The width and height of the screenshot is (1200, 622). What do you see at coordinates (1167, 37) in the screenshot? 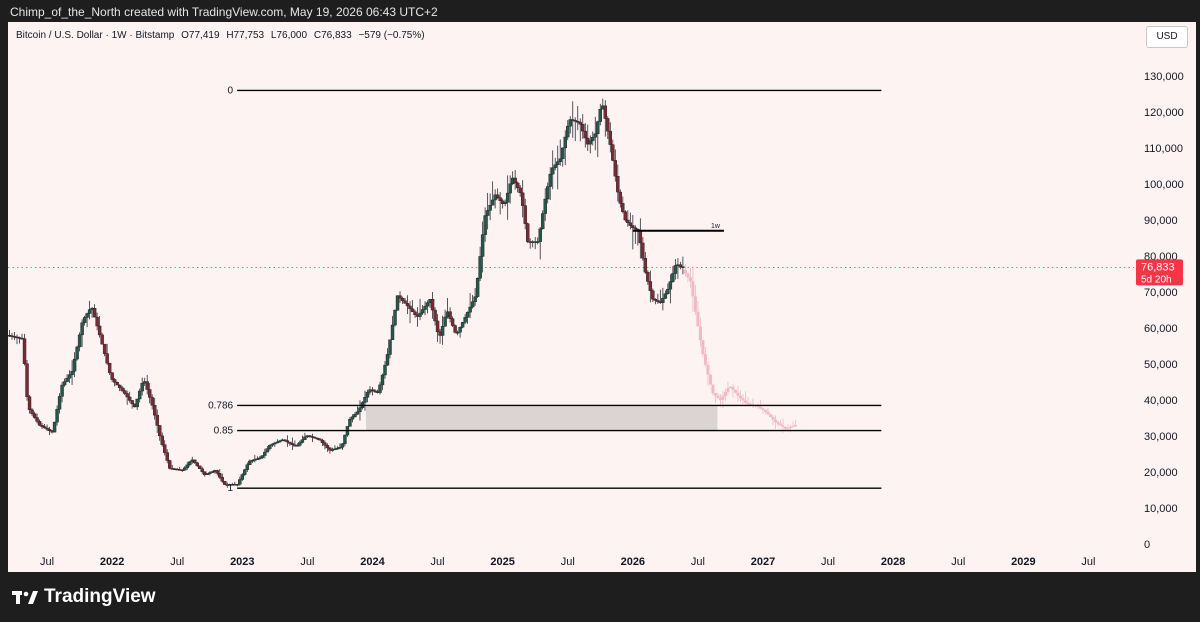
I see `currency-button: USD` at bounding box center [1167, 37].